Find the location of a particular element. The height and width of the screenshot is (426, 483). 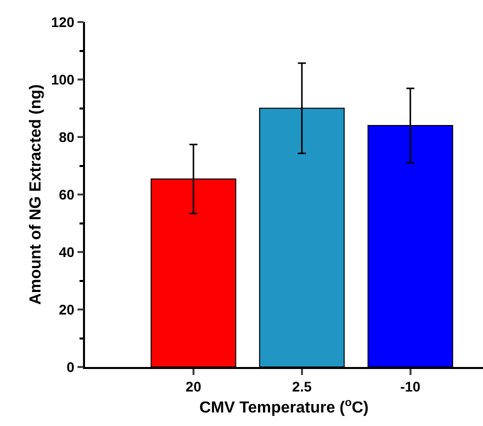

y-tick-label: 80 is located at coordinates (66, 136).